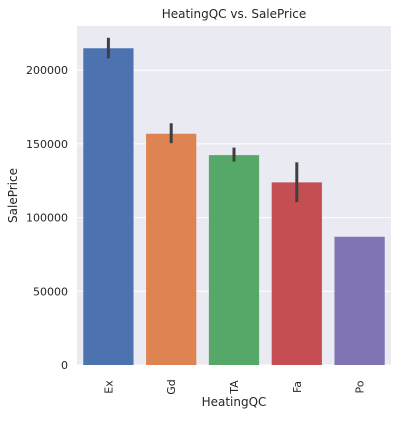 The height and width of the screenshot is (421, 407). Describe the element at coordinates (171, 249) in the screenshot. I see `bar-Gd` at that location.